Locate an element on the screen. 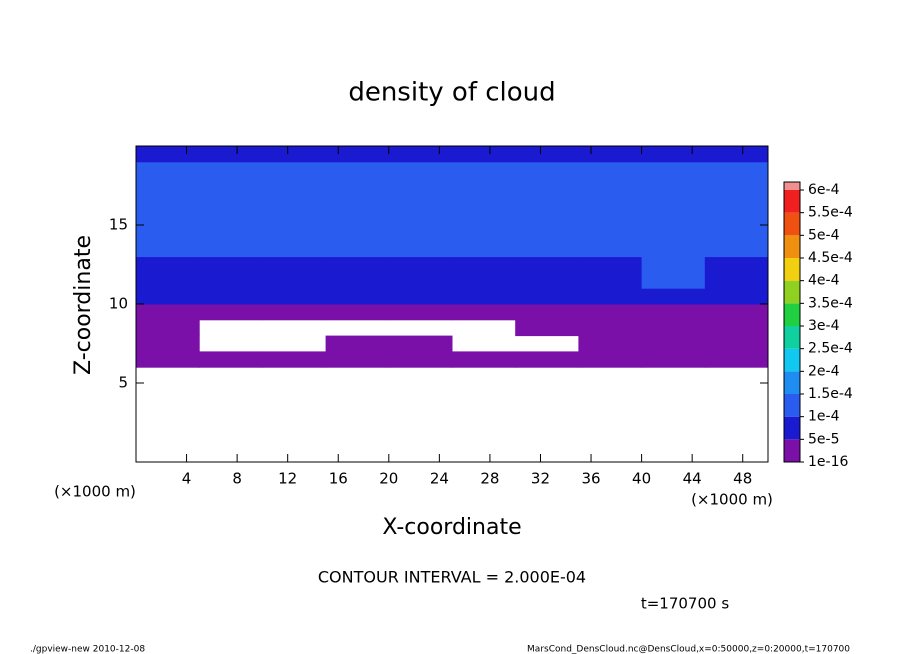 Image resolution: width=904 pixels, height=654 pixels. x-axis-label: X-coordinate is located at coordinates (451, 527).